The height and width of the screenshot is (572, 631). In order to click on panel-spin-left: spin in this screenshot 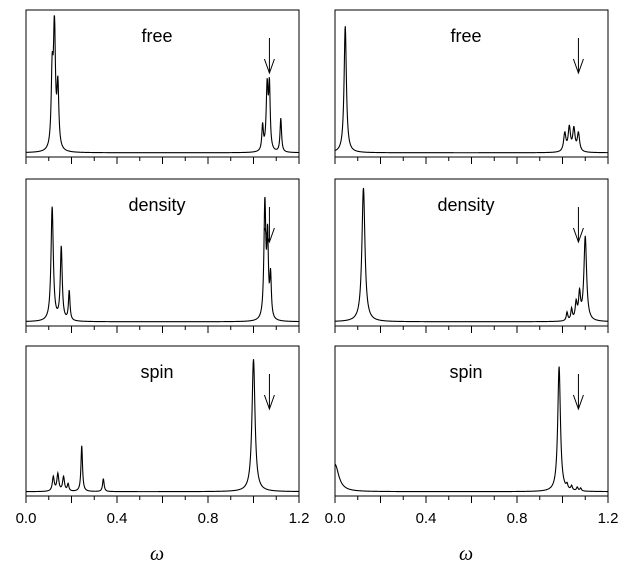, I will do `click(162, 424)`.